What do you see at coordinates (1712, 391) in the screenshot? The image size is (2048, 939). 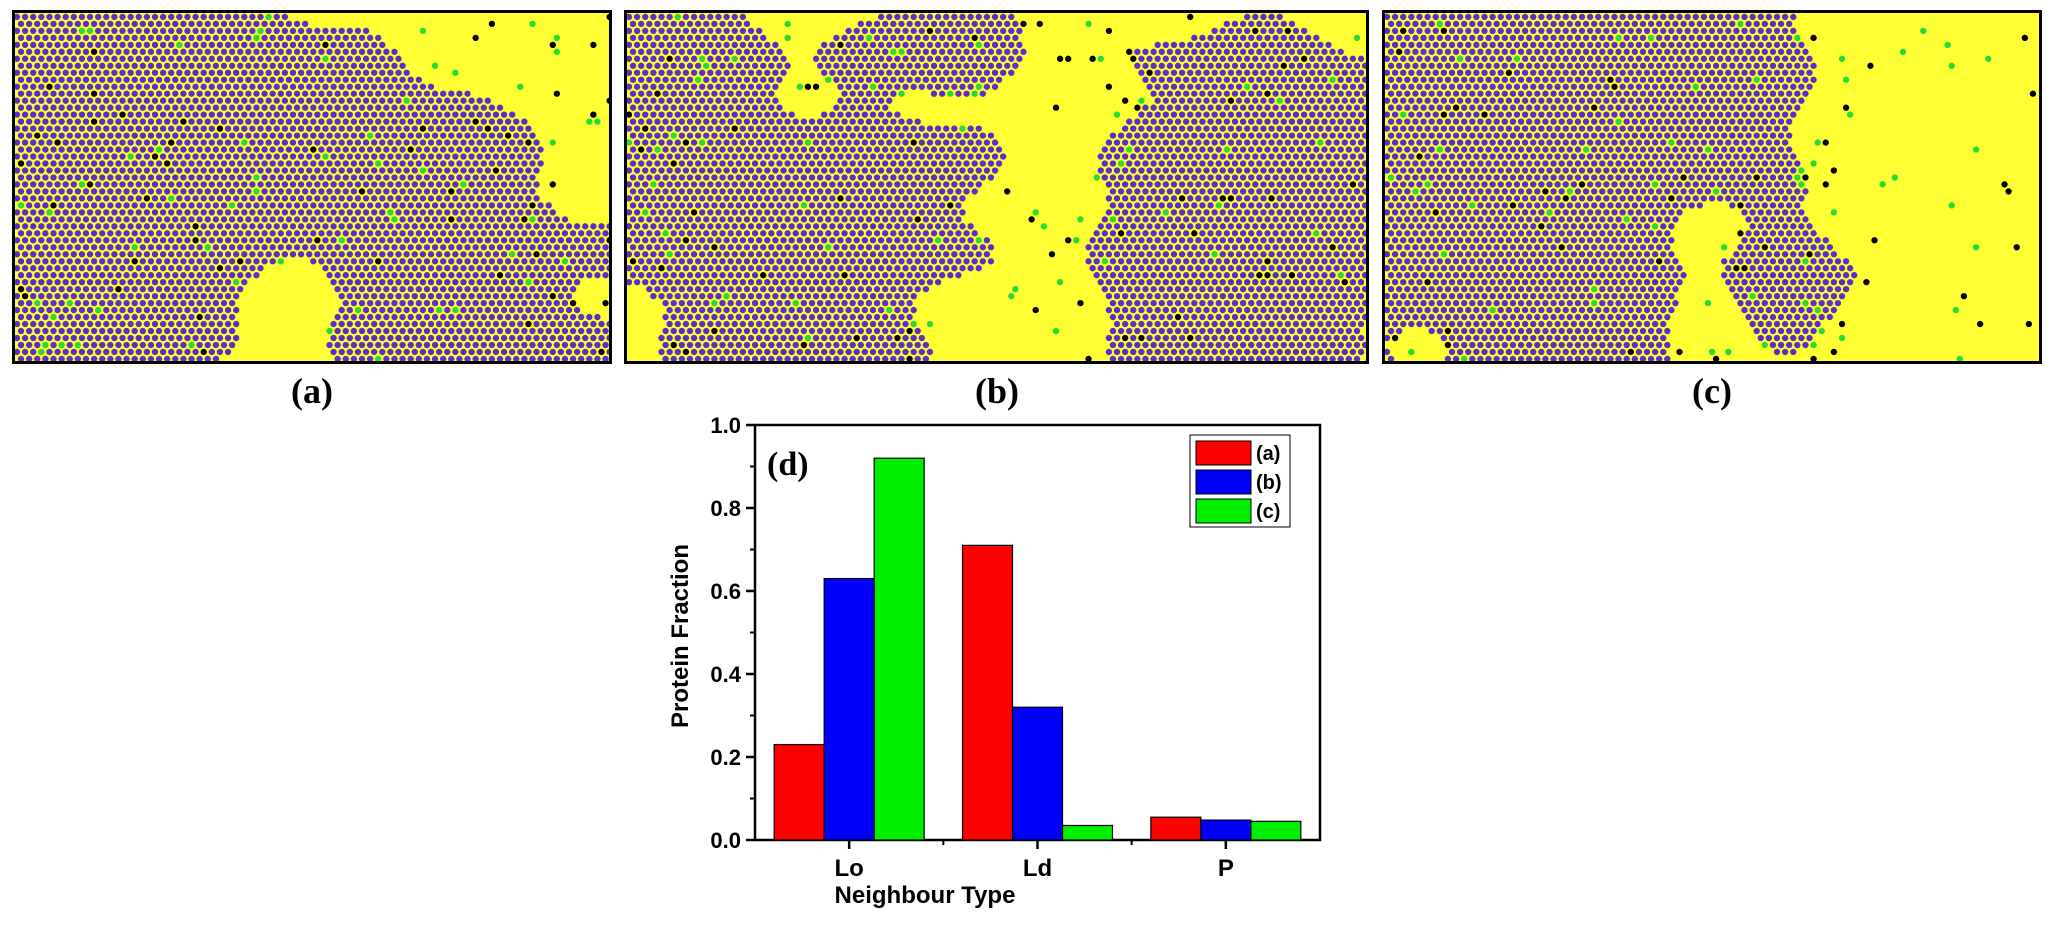 I see `panel-label-c: (c)` at bounding box center [1712, 391].